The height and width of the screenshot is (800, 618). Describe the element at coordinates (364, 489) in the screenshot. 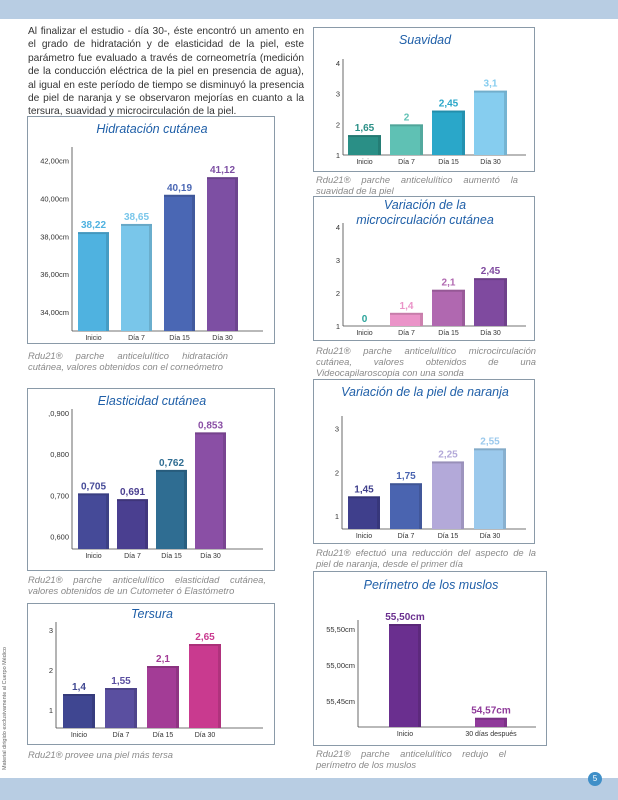

I see `data-label: 1,45` at that location.